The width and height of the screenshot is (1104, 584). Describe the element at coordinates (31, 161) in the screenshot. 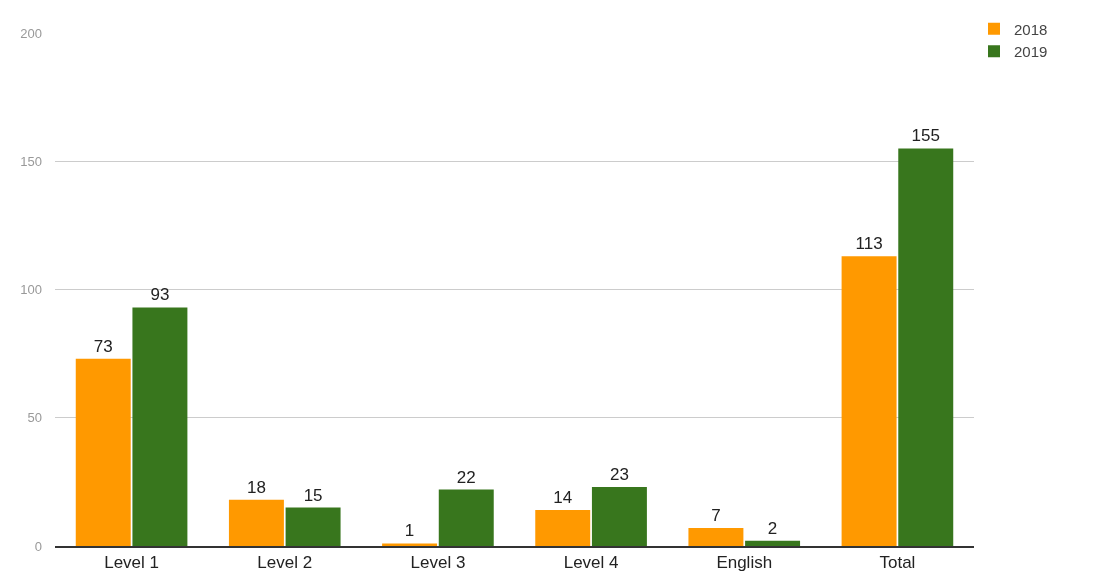

I see `y-tick-label: 150` at that location.